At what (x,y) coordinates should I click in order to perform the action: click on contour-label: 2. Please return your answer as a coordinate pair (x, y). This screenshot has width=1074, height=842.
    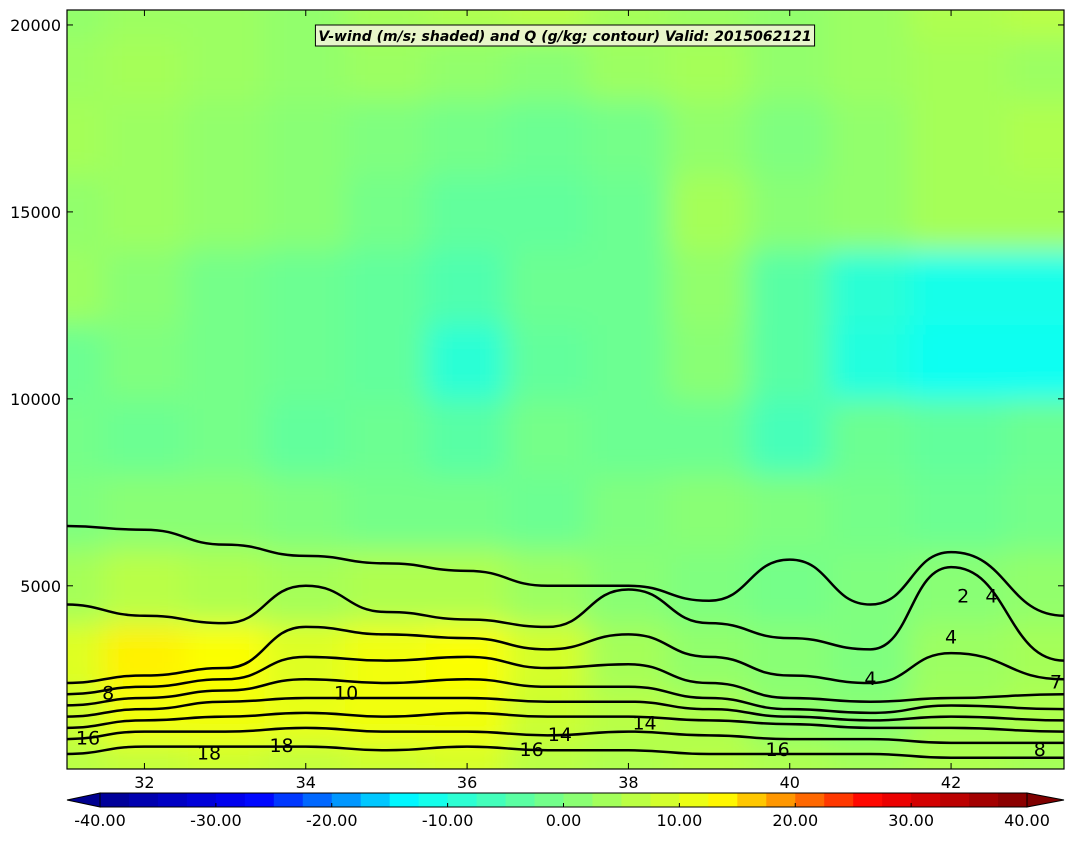
    Looking at the image, I should click on (963, 597).